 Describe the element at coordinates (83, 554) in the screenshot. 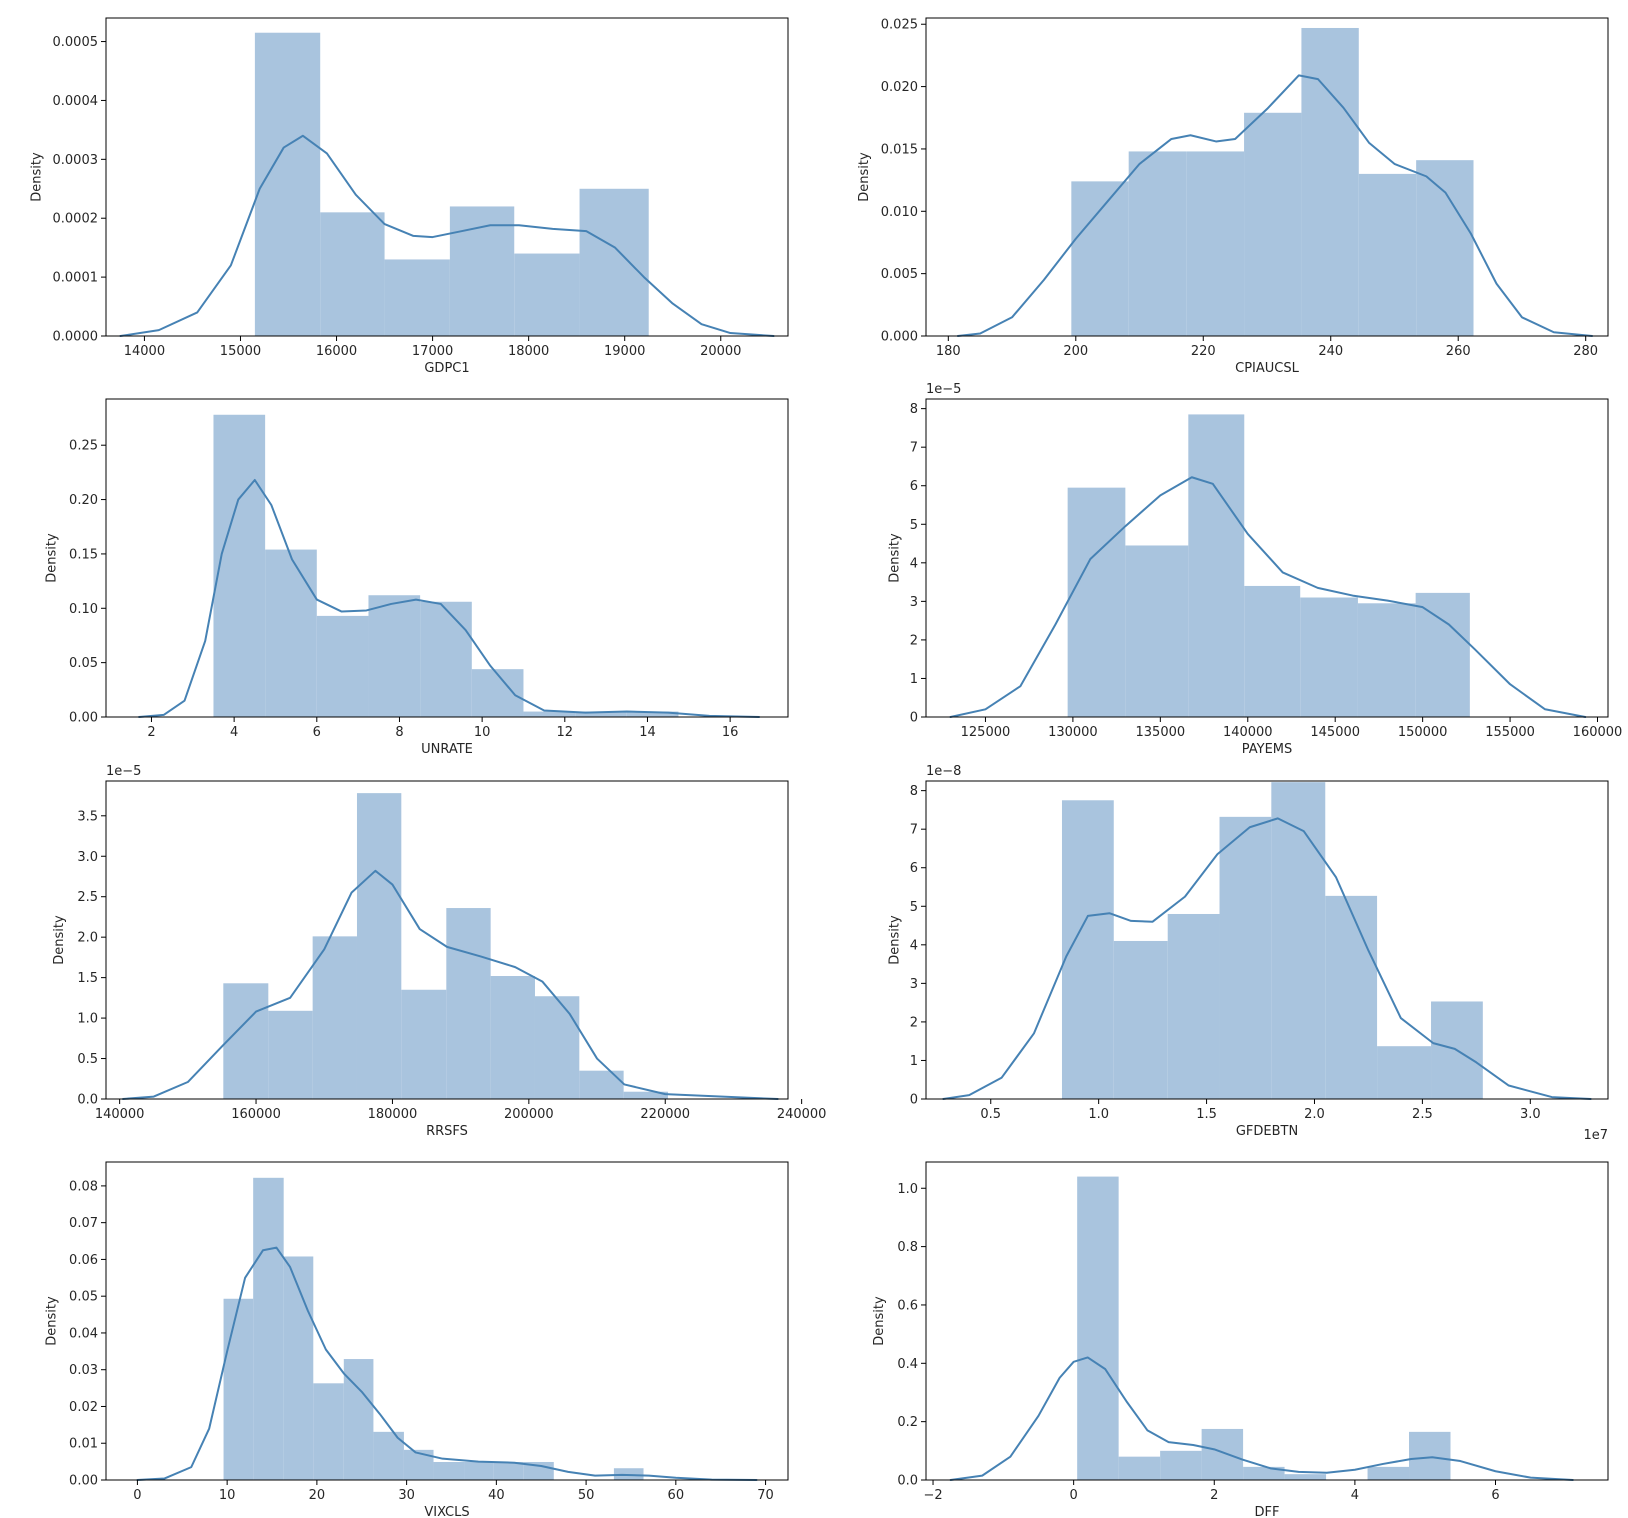

I see `y-tick-label: 0.15` at that location.